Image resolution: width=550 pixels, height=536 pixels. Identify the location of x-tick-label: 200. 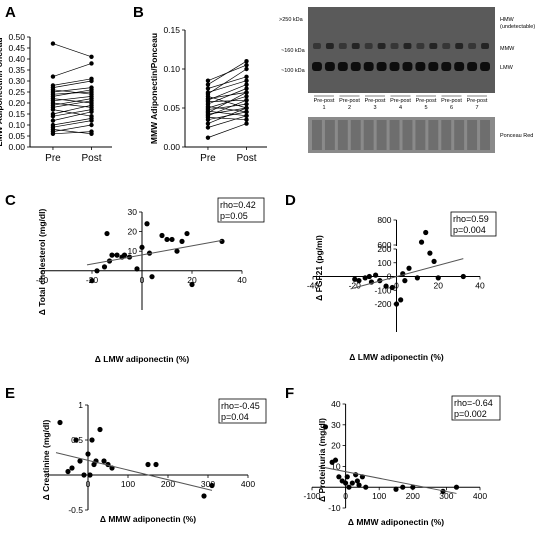
(413, 496).